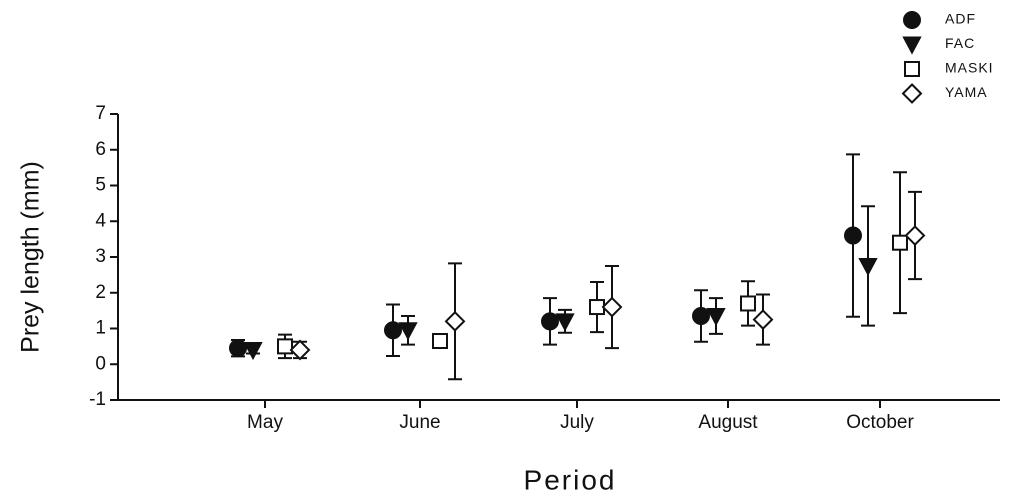 Image resolution: width=1022 pixels, height=499 pixels. Describe the element at coordinates (966, 92) in the screenshot. I see `legend-label: YAMA` at that location.